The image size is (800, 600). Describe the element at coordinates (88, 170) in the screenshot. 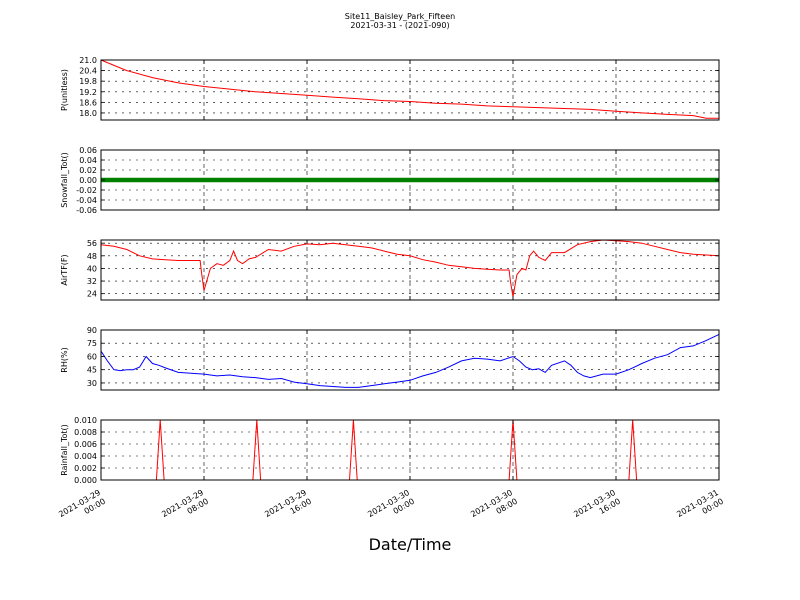

I see `y-tick-label: 0.02` at that location.